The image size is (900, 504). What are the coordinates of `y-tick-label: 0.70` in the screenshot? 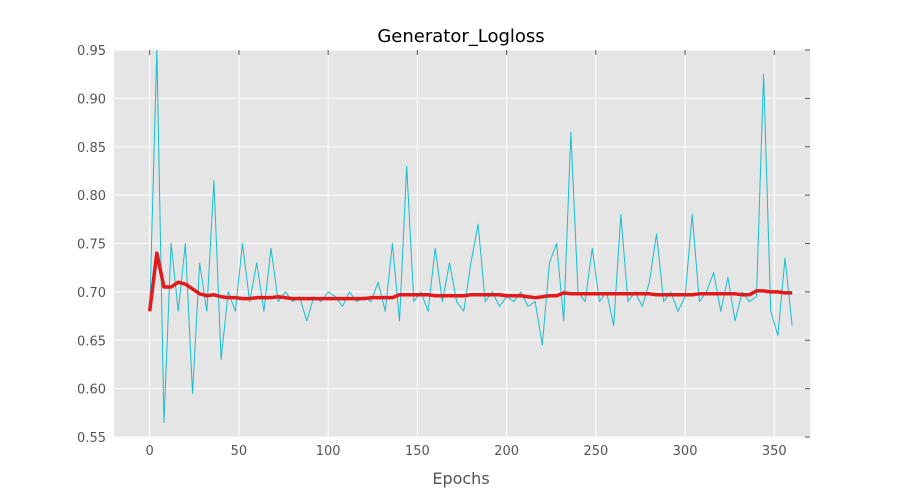 It's located at (91, 293).